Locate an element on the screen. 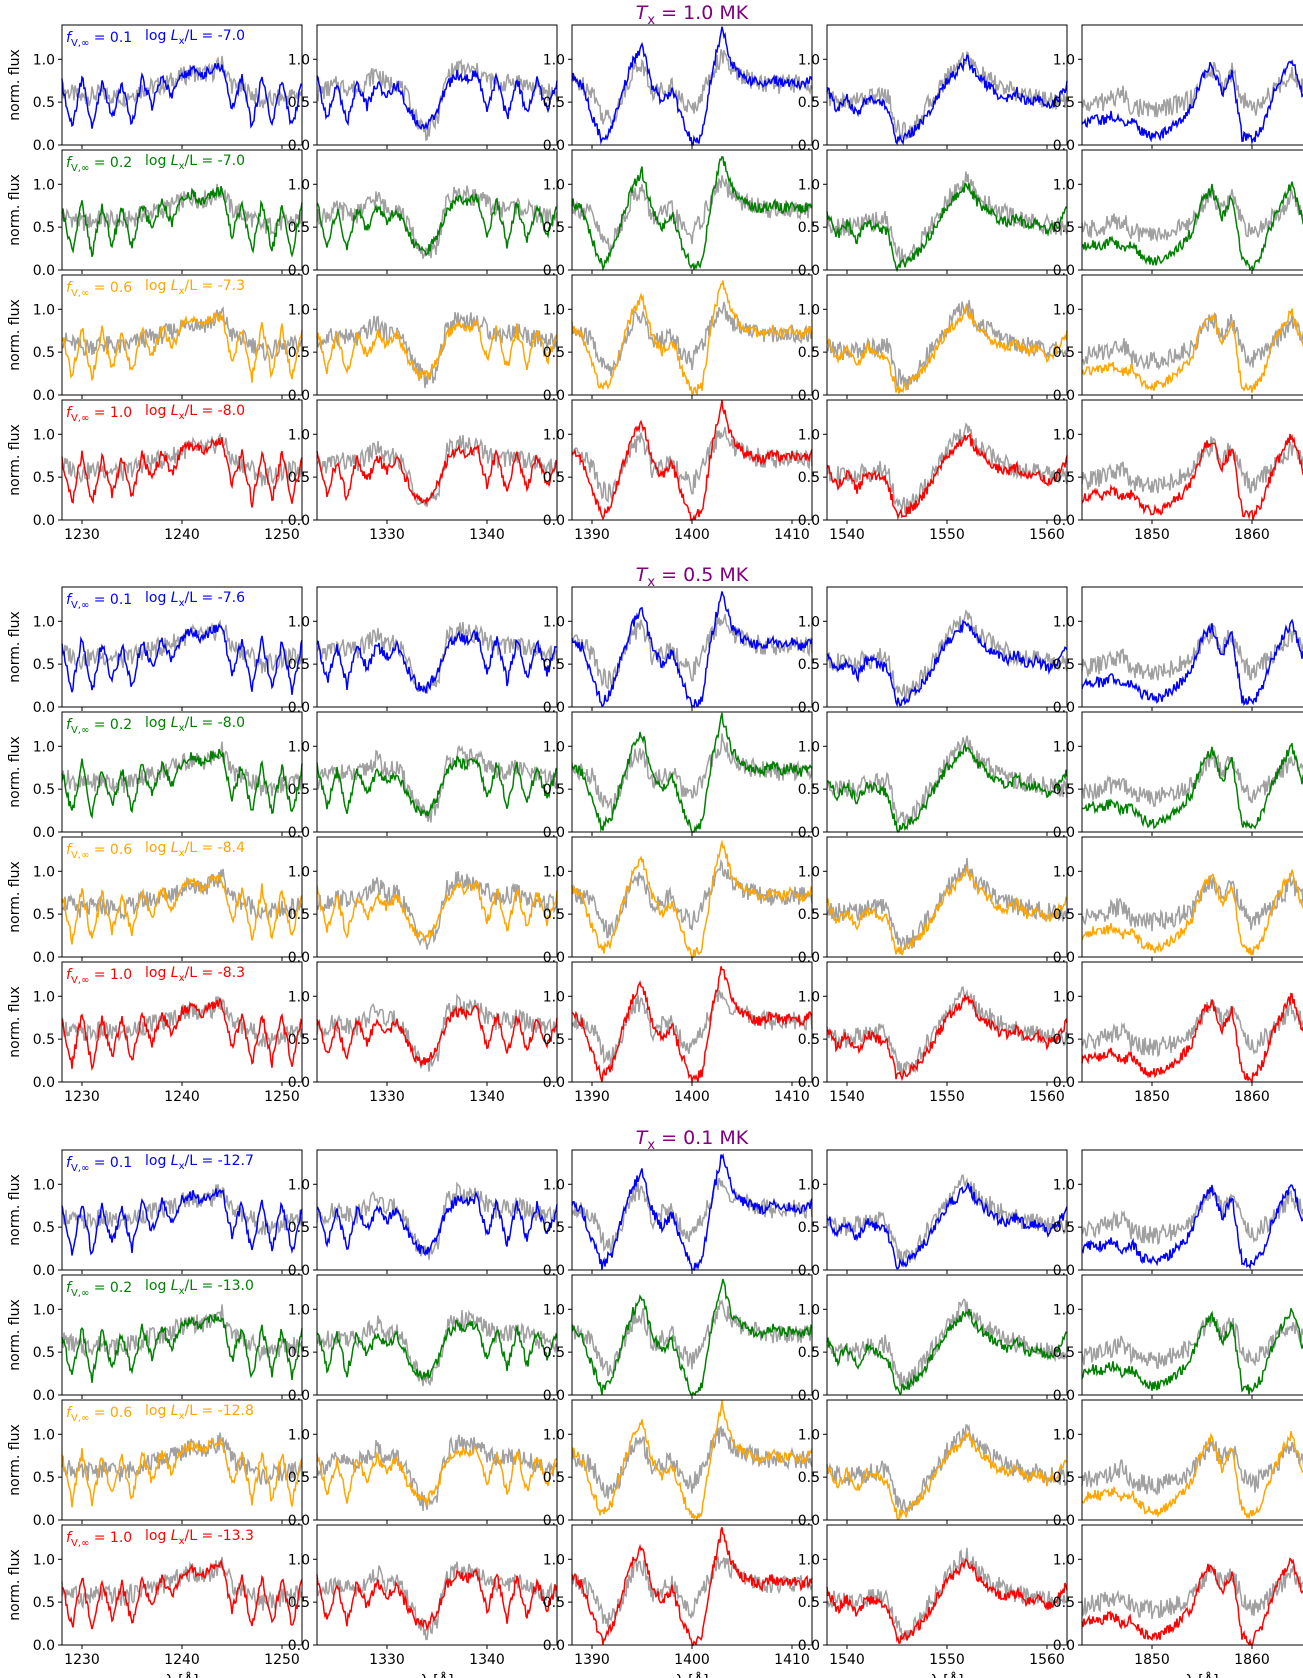 The height and width of the screenshot is (1678, 1303). panel-b1-r2-c0: 0.0 0.5 1.0 fV,∞ = 0.6 log Lx/L = -8.4 is located at coordinates (168, 901).